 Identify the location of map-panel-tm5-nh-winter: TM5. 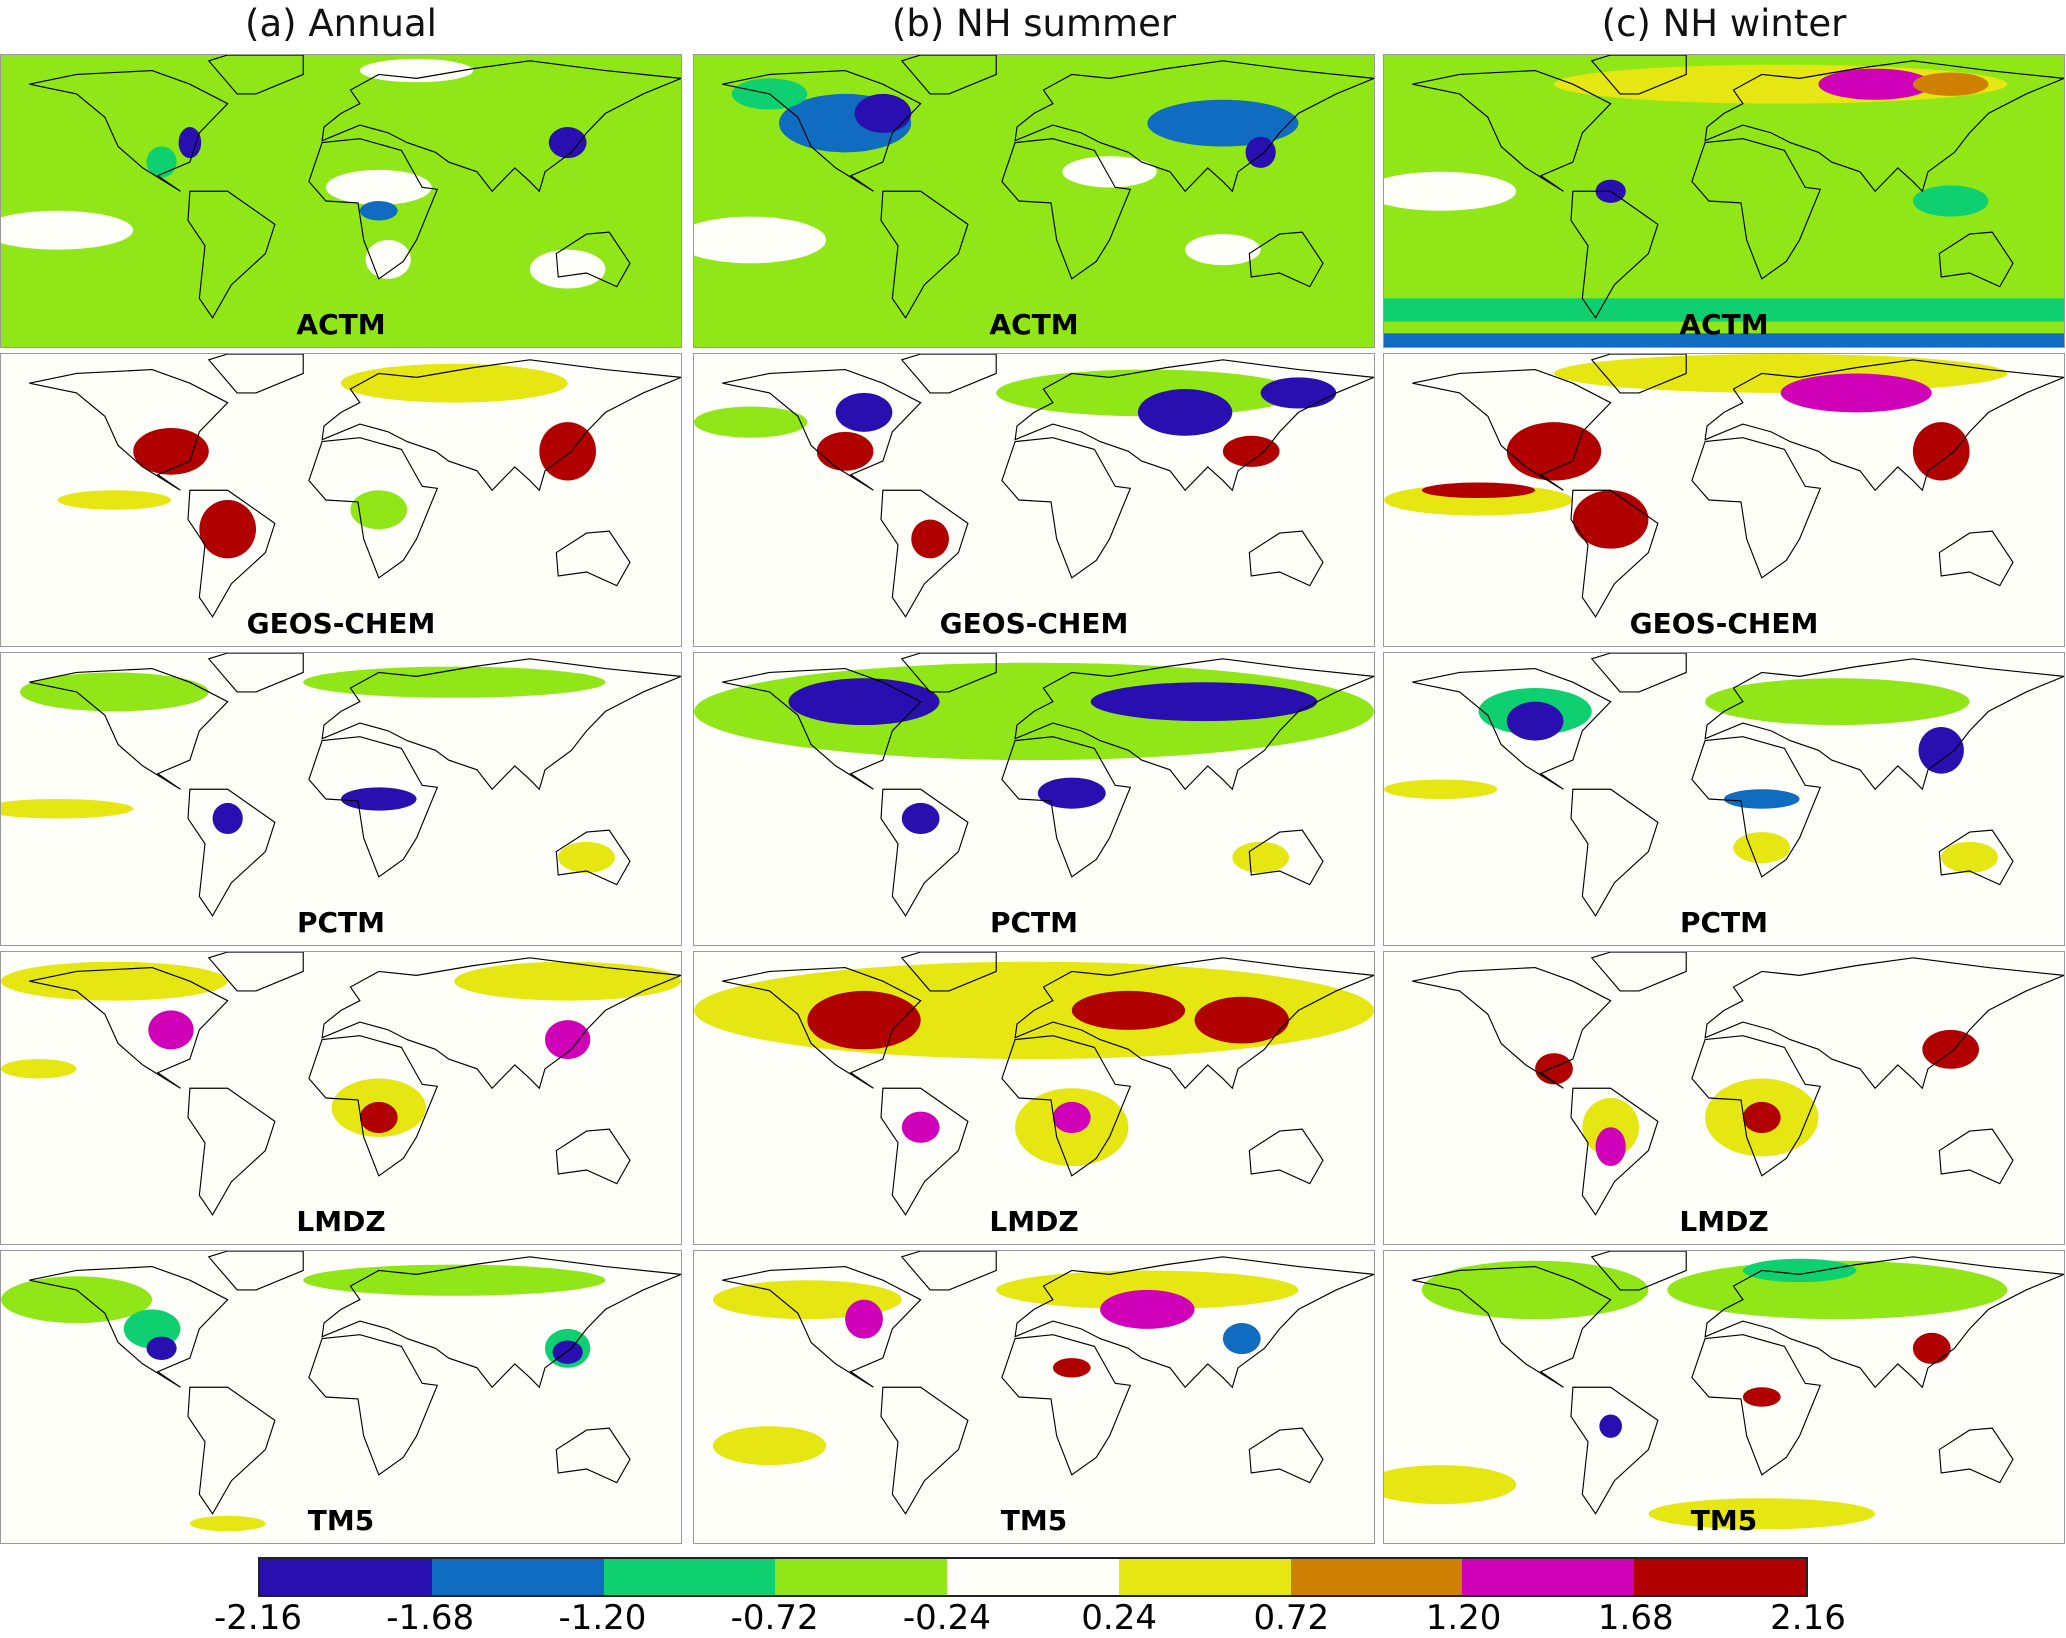
(1724, 1397).